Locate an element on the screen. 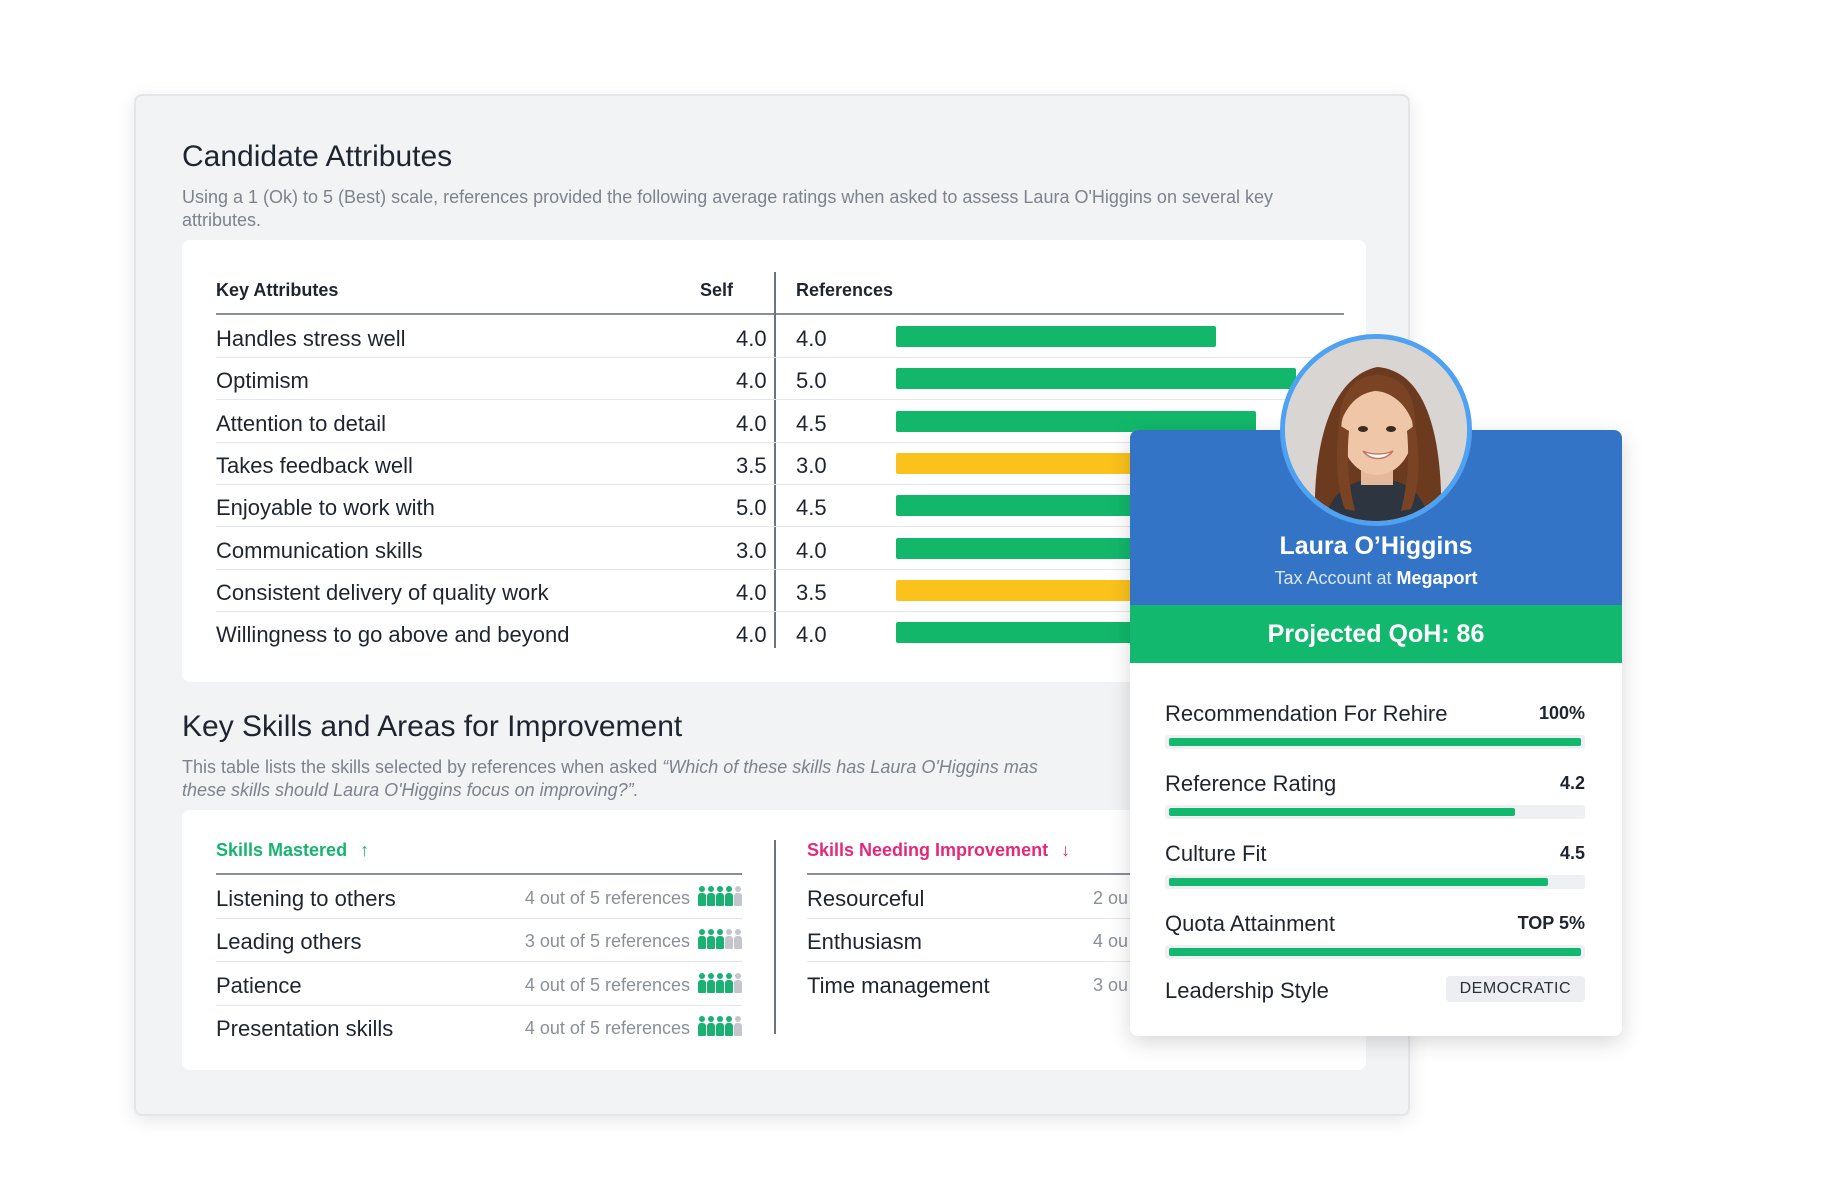 The height and width of the screenshot is (1204, 1830). skills-title: Key Skills and Areas for Improvement is located at coordinates (432, 726).